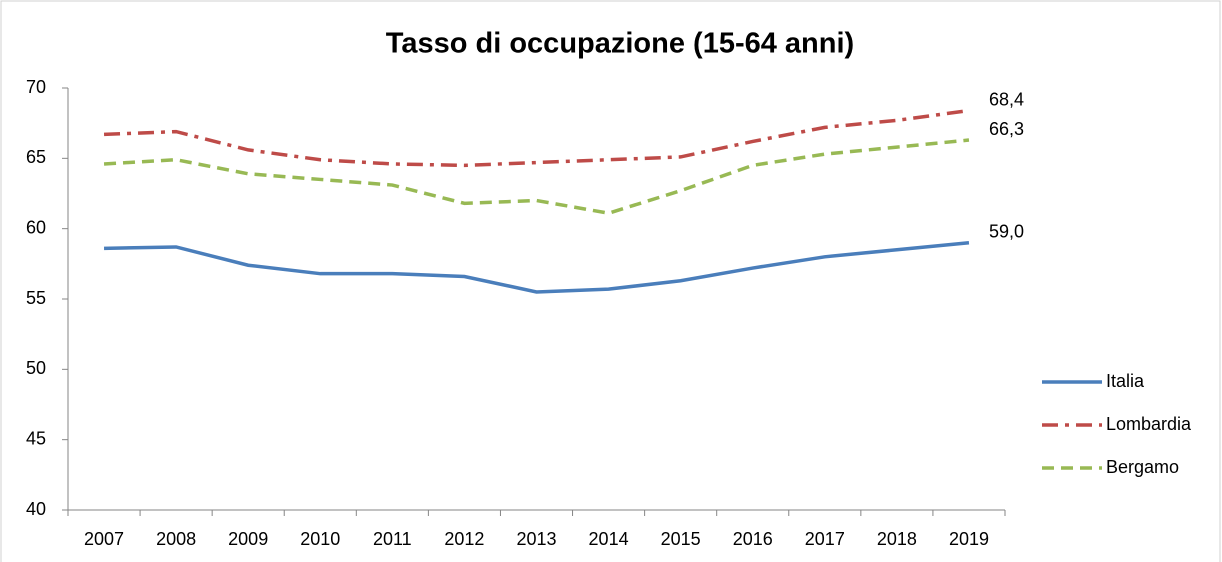 The height and width of the screenshot is (562, 1222). I want to click on x-tick-label: 2018, so click(897, 539).